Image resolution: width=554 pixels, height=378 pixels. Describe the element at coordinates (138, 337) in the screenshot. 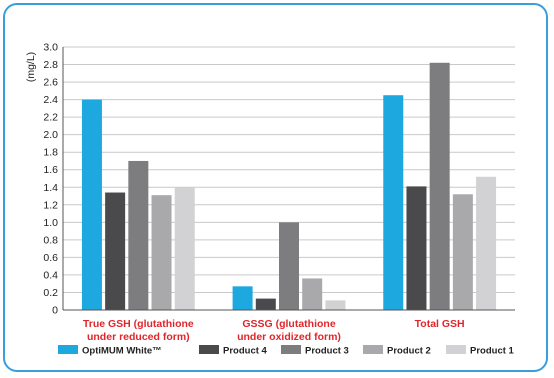

I see `category-label: under reduced form)` at that location.